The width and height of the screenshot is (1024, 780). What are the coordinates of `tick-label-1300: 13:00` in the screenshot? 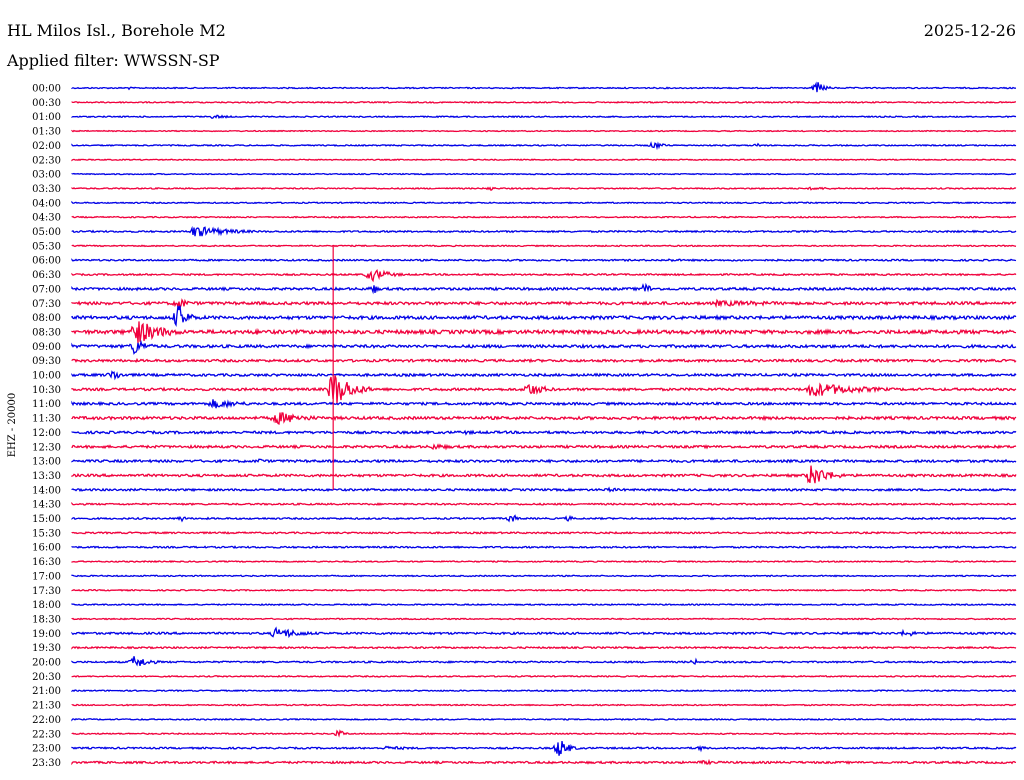 It's located at (46, 462).